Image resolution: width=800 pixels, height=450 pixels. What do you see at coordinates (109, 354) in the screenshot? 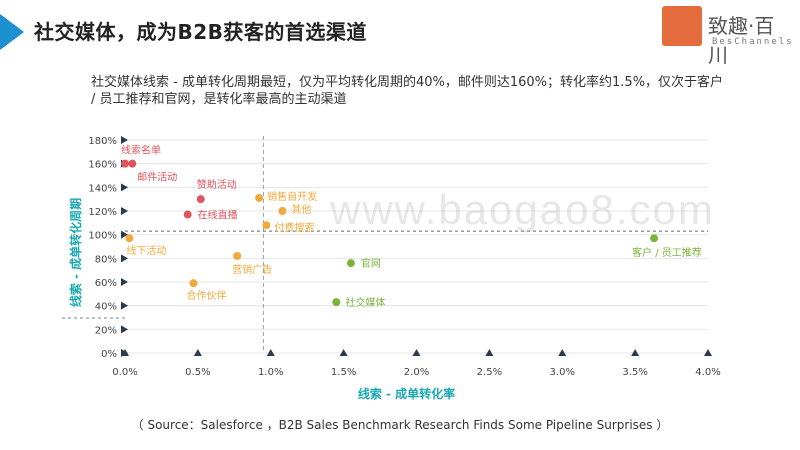
I see `y-tick-label: 0%` at bounding box center [109, 354].